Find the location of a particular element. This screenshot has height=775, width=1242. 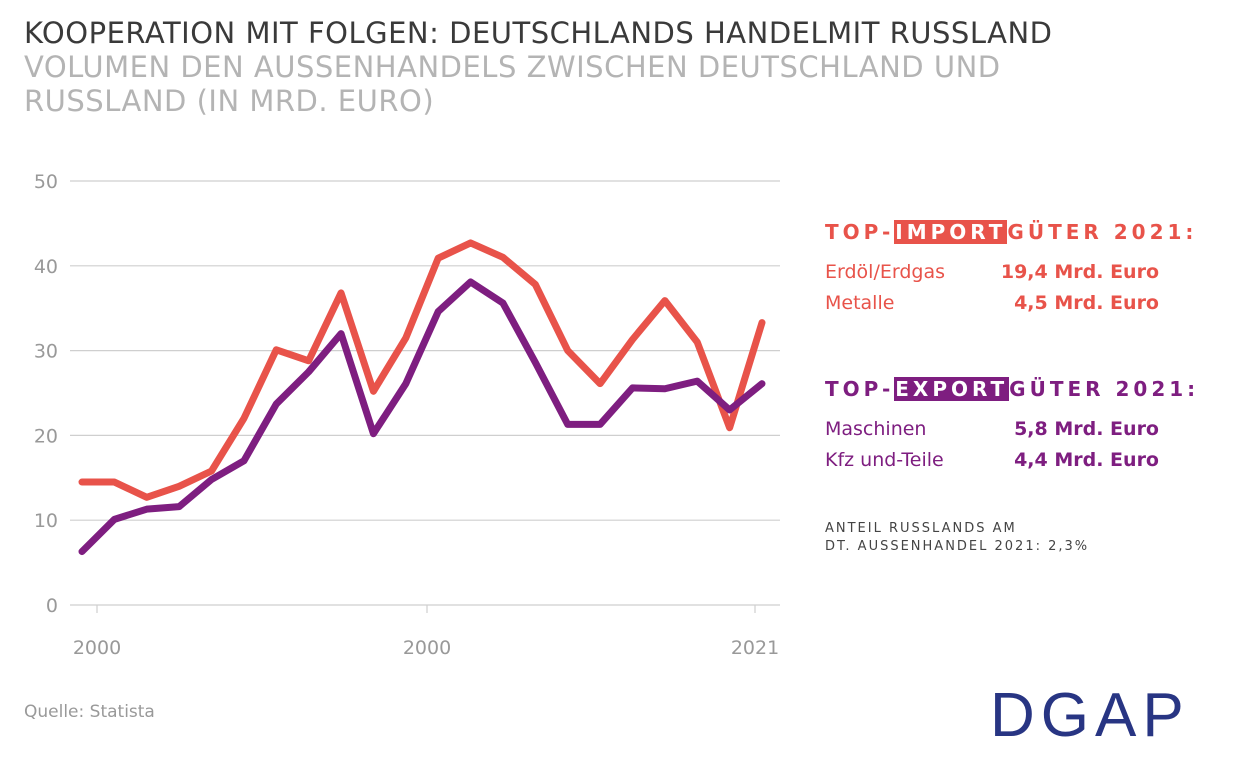

import-label: Erdöl/Erdgas is located at coordinates (885, 271).